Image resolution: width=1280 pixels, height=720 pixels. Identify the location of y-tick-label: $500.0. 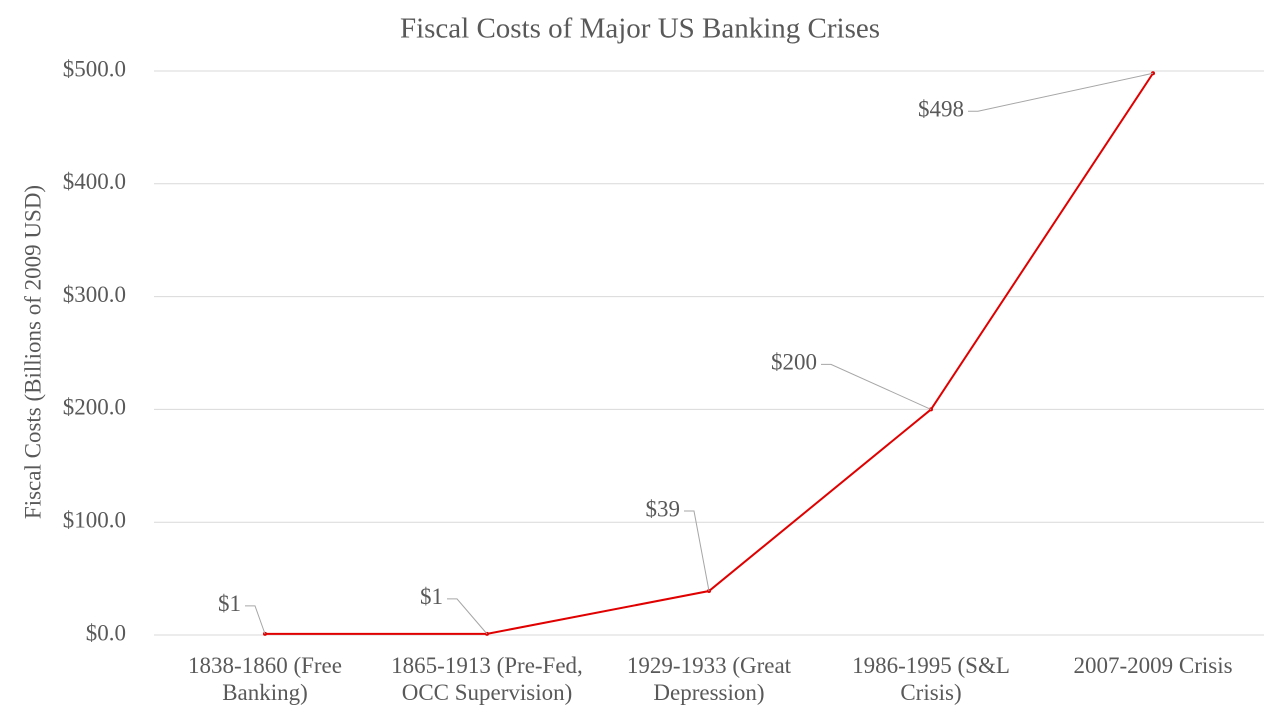
(94, 68).